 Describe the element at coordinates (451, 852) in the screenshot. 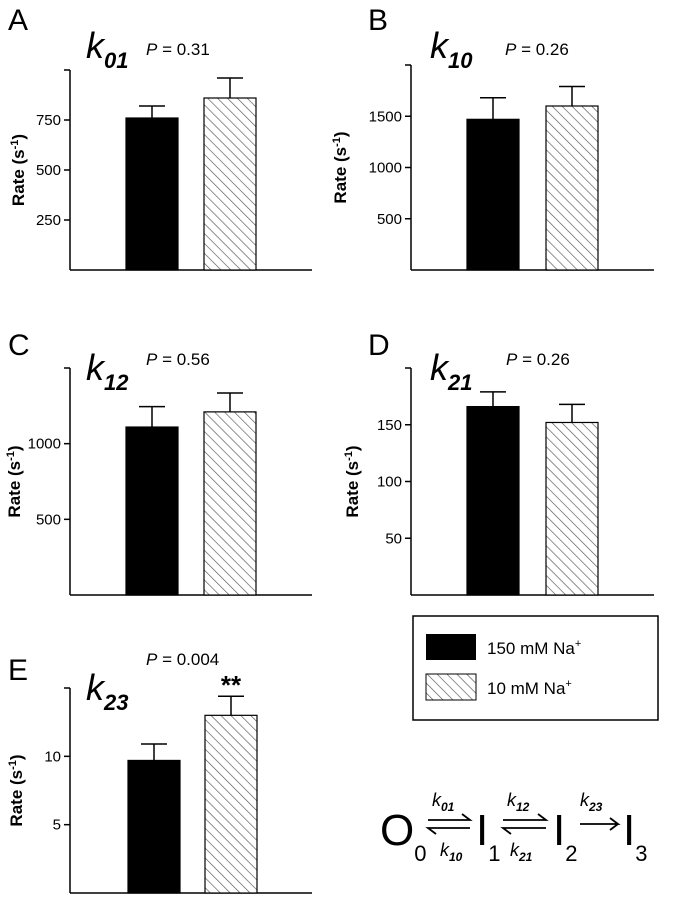

I see `label-k10: k10` at that location.